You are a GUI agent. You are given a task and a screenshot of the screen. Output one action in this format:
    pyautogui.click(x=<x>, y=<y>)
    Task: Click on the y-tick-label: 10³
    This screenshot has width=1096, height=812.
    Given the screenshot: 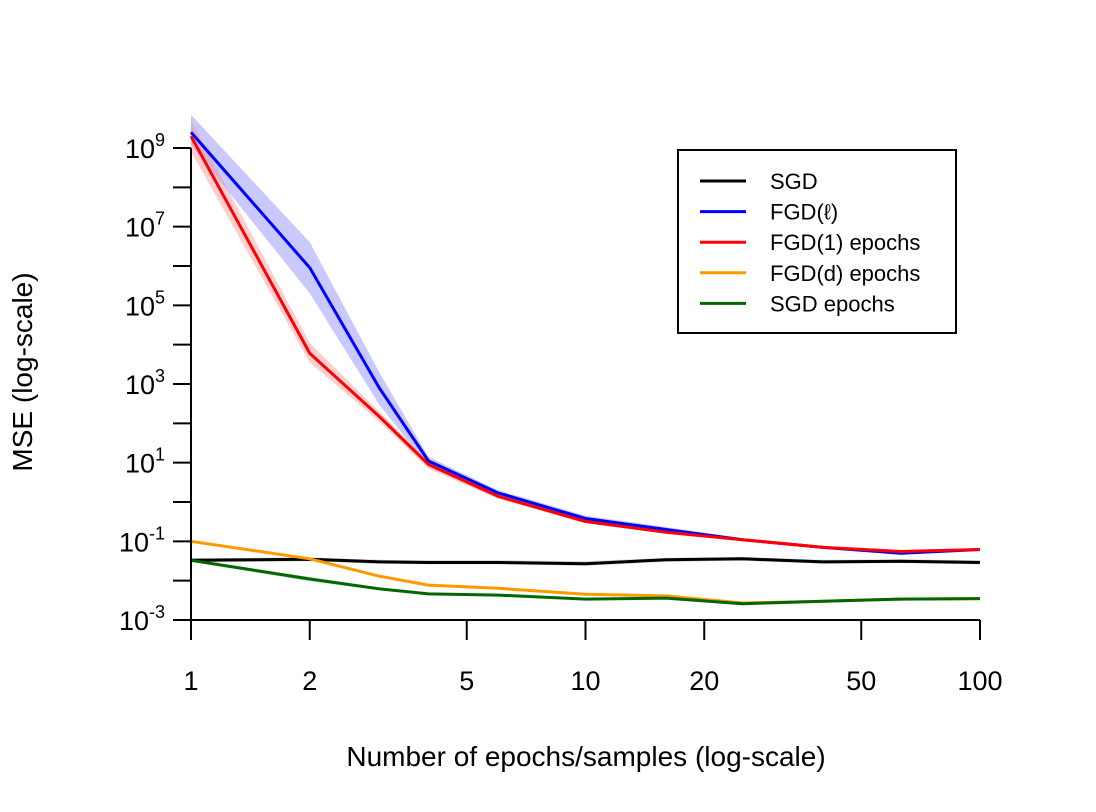 What is the action you would take?
    pyautogui.click(x=145, y=383)
    